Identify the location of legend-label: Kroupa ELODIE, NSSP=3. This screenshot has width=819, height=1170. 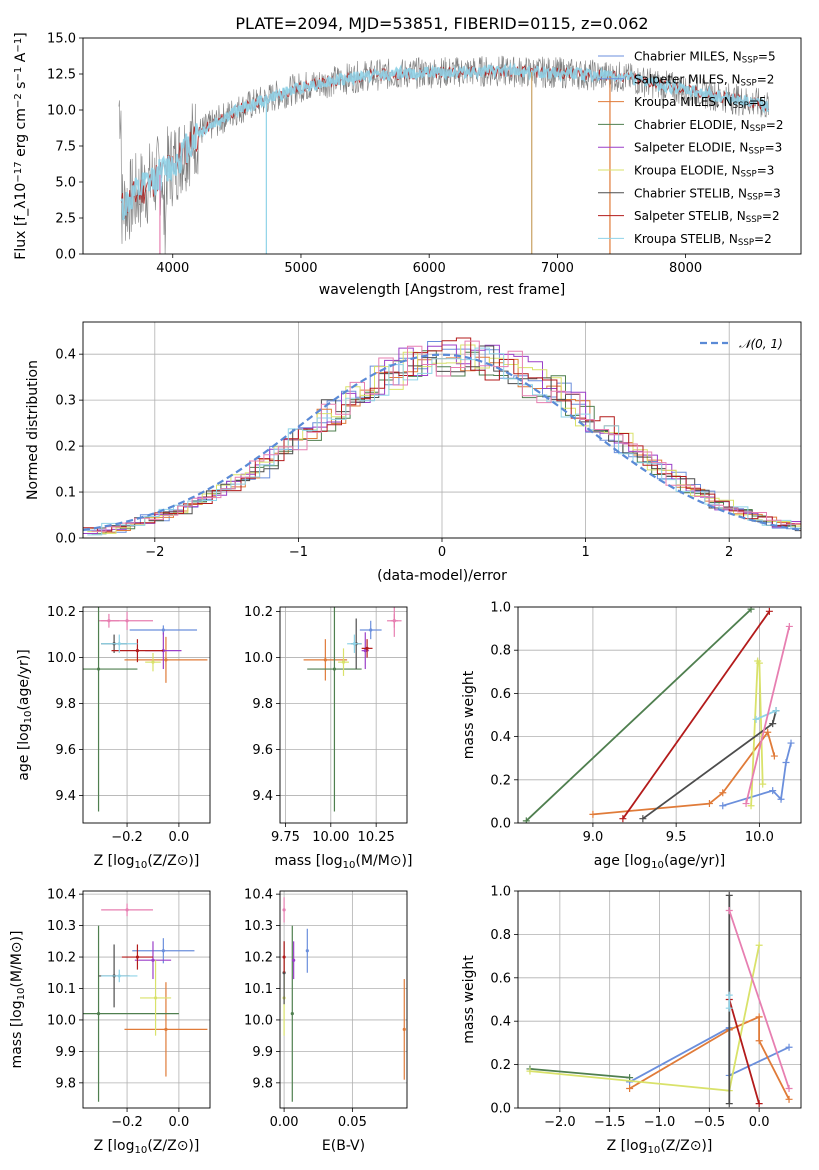
(704, 172).